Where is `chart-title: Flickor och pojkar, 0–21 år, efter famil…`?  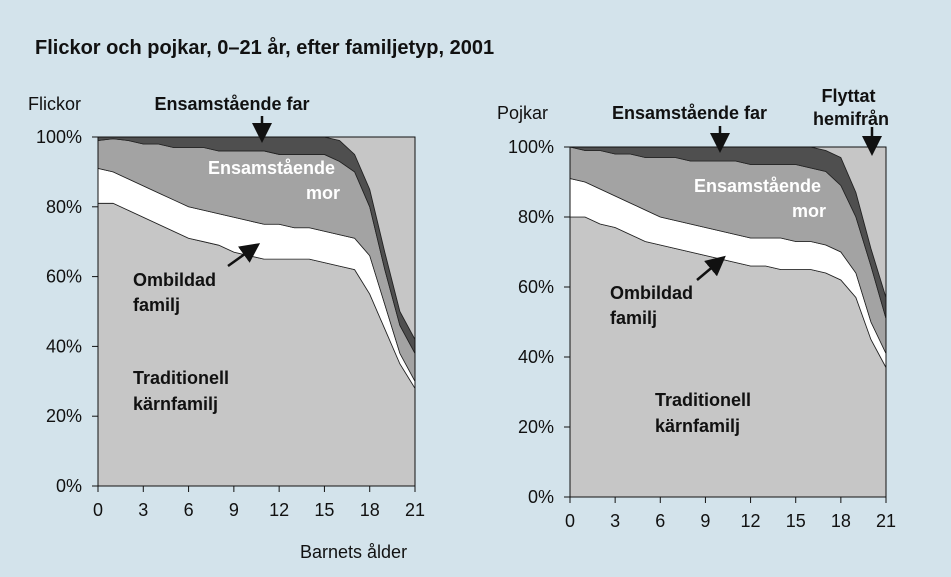 chart-title: Flickor och pojkar, 0–21 år, efter famil… is located at coordinates (264, 47).